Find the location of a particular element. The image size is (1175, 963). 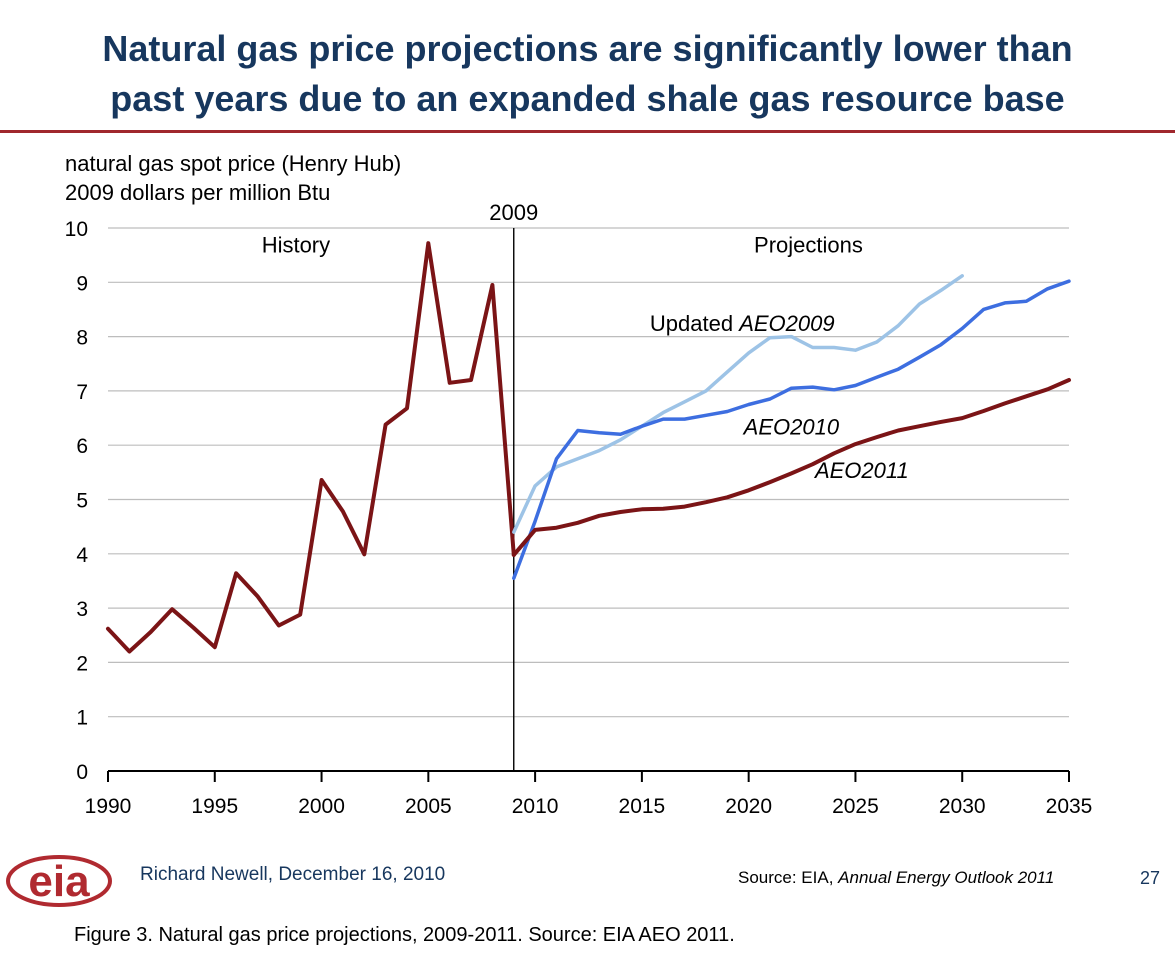

footer-source: Source: EIA, Annual Energy Outlook 2011 is located at coordinates (896, 878).